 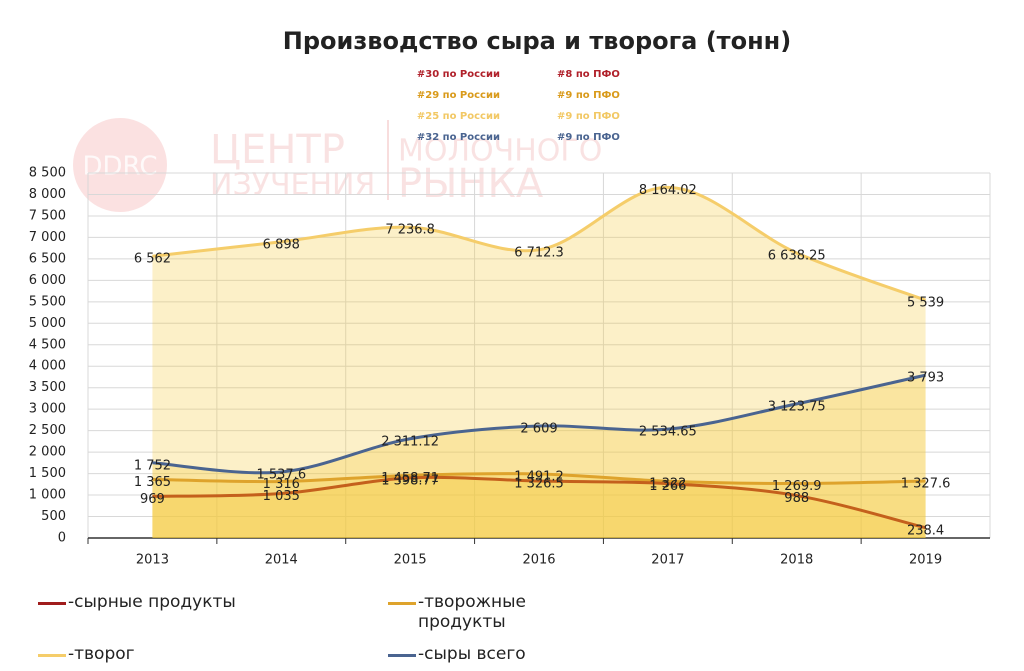 I want to click on legend-label: -сыры всего, so click(x=472, y=654).